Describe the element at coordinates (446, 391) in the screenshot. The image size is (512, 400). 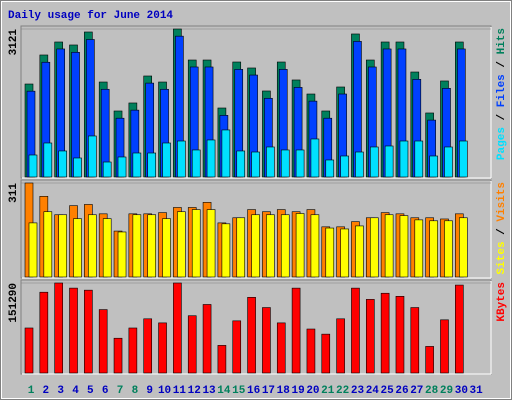
I see `x-tick-label: 29` at that location.